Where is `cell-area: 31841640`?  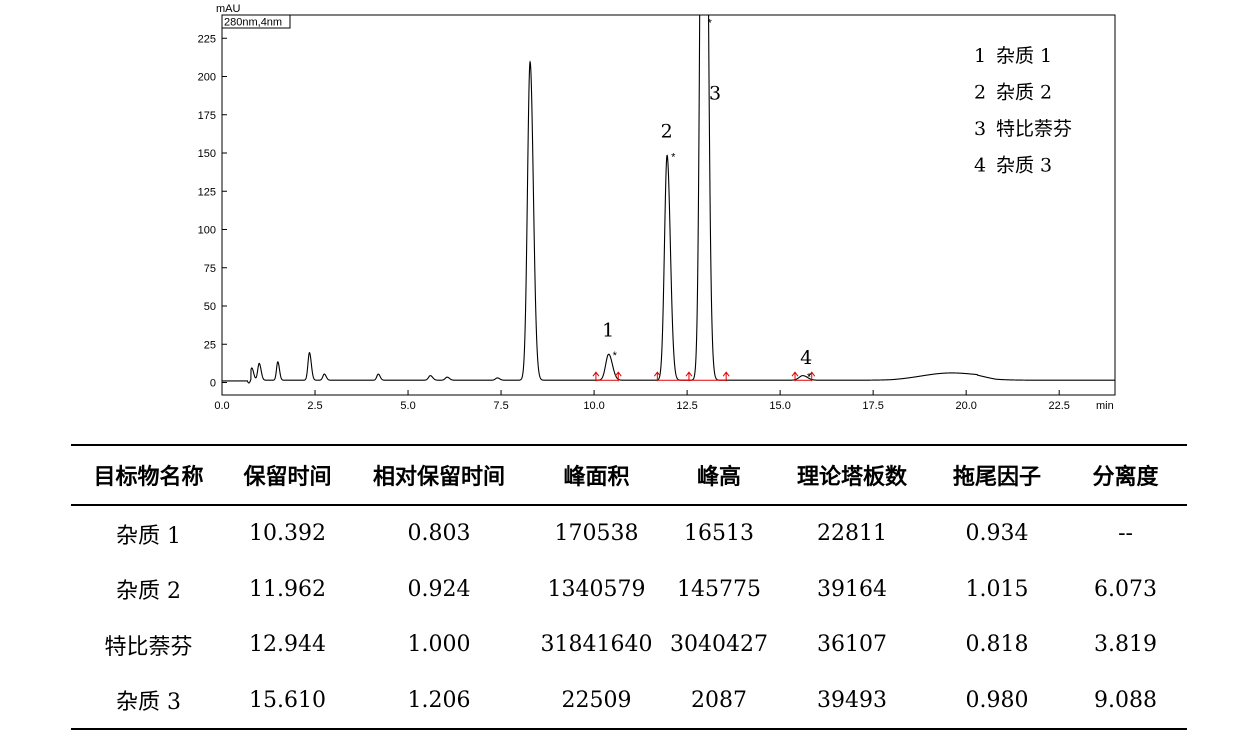 cell-area: 31841640 is located at coordinates (596, 645).